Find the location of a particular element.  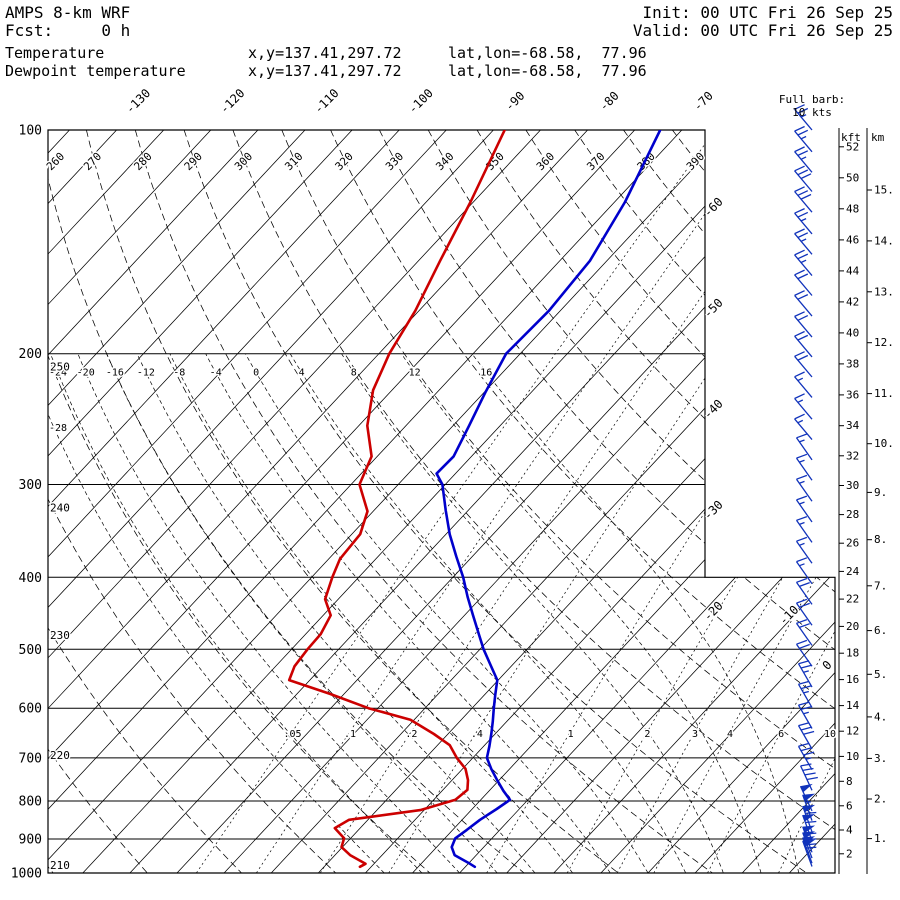

svg-text: 28 is located at coordinates (852, 514).